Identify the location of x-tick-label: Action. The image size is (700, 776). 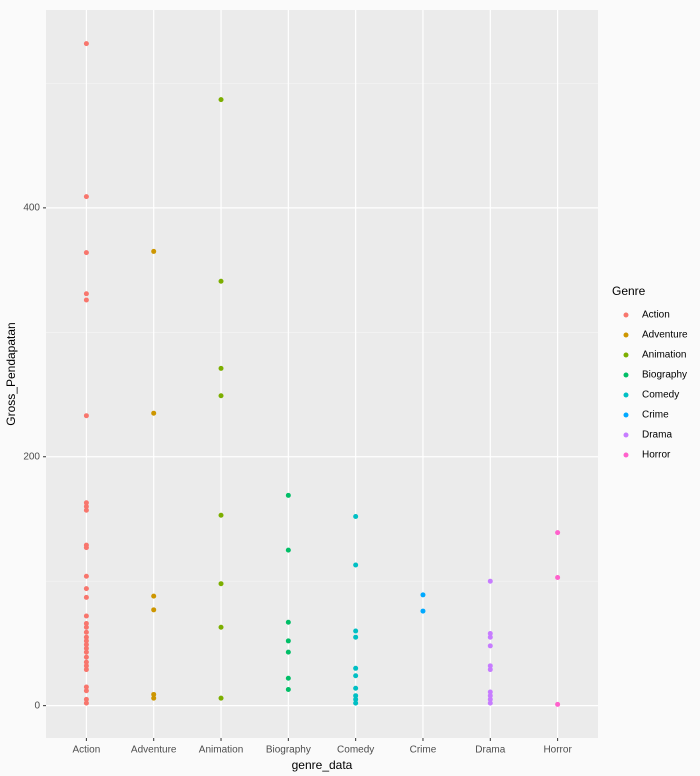
(86, 750).